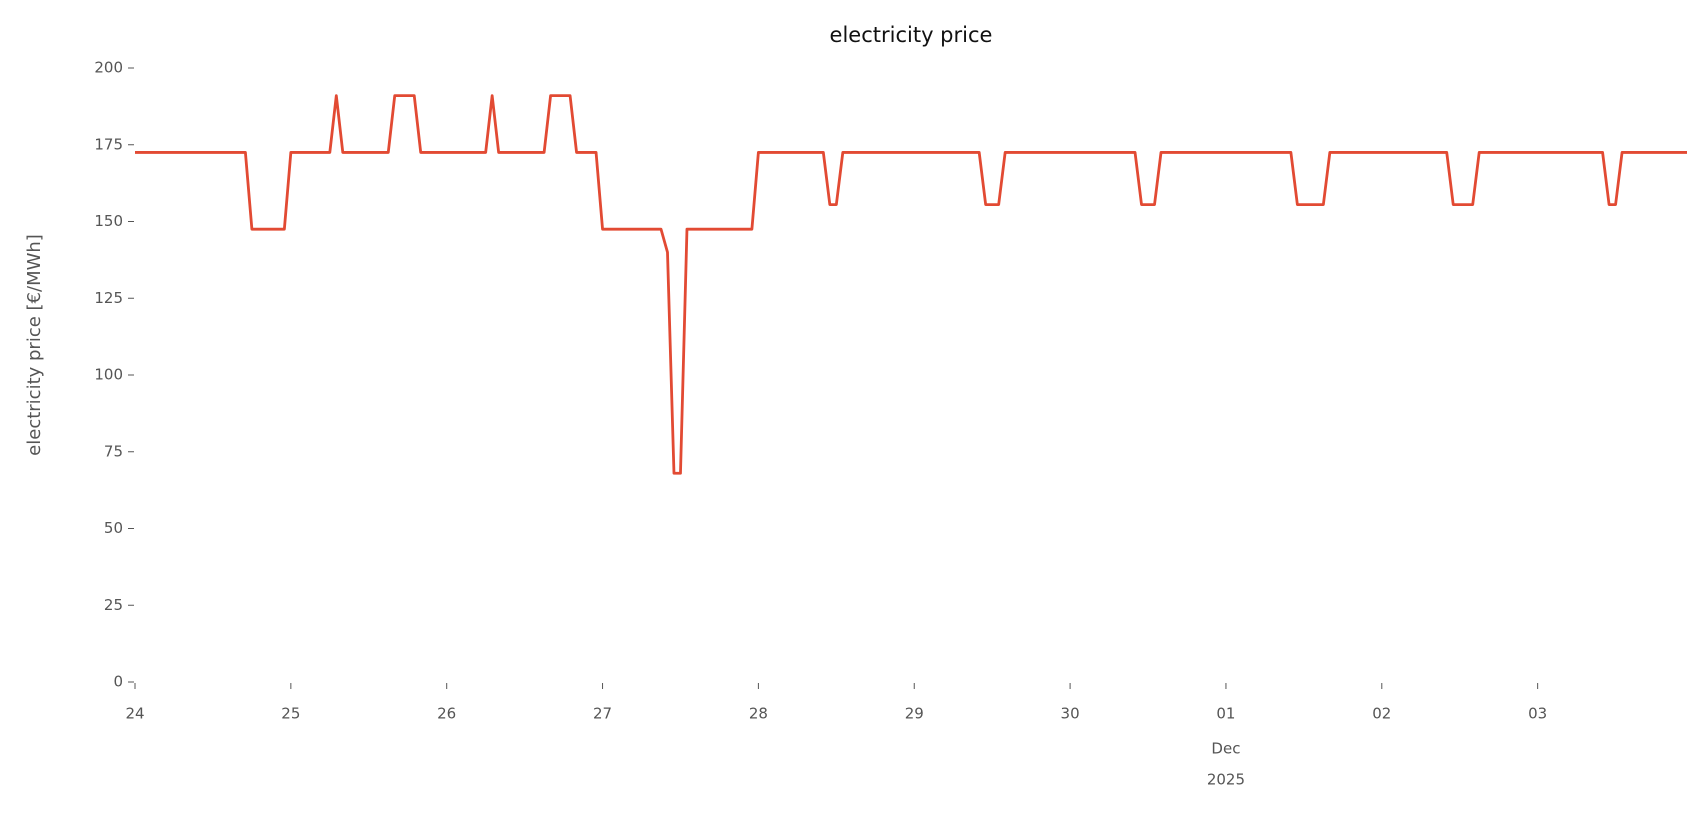 This screenshot has height=815, width=1706. Describe the element at coordinates (108, 298) in the screenshot. I see `y-tick-label: 125` at that location.